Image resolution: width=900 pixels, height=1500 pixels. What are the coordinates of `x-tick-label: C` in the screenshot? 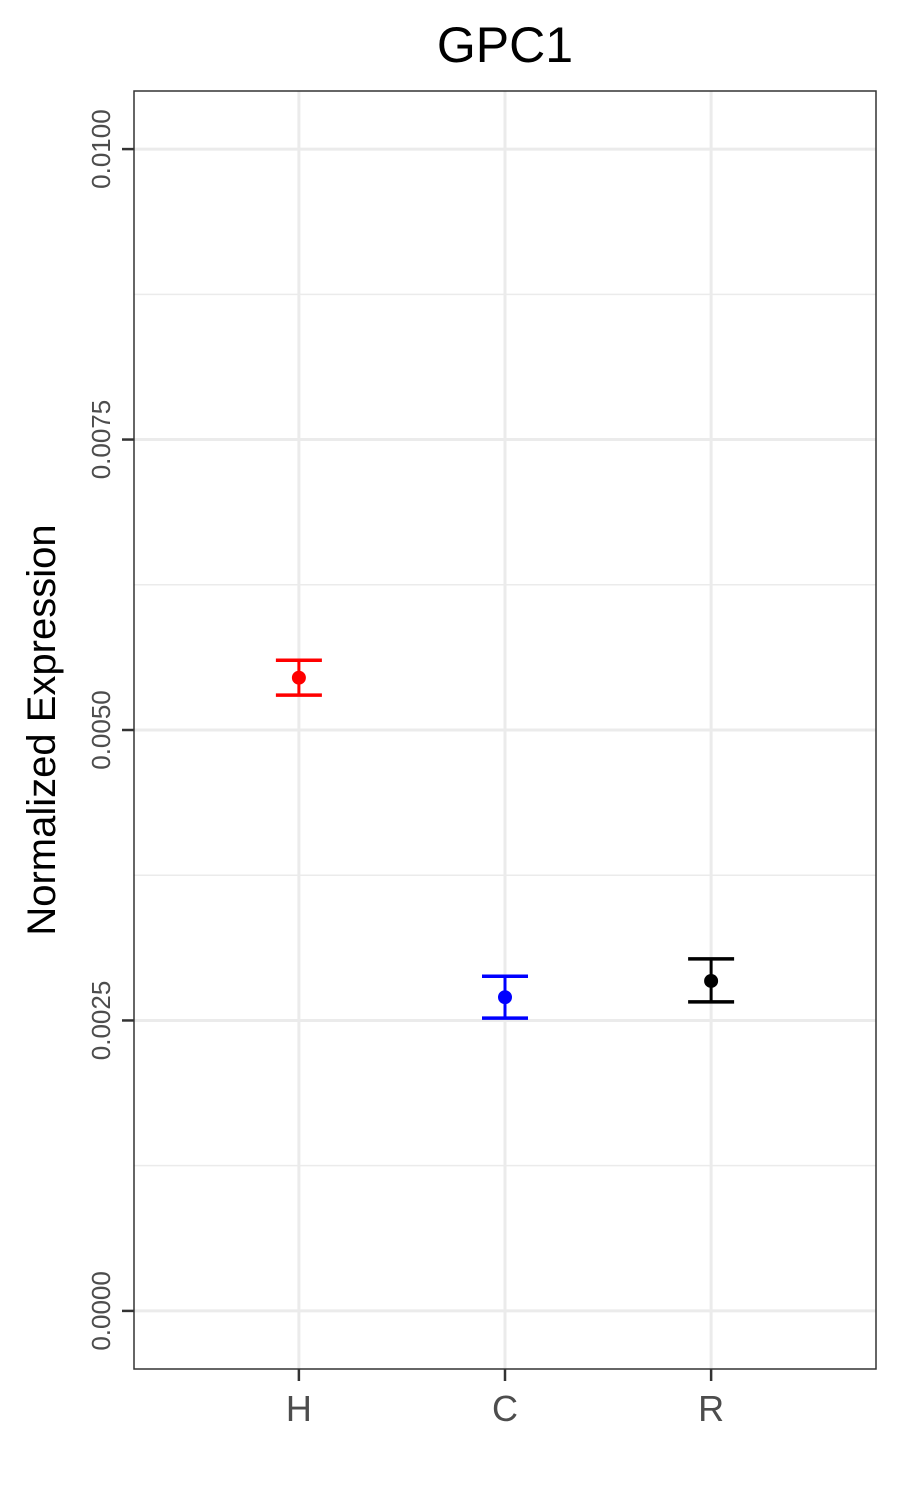 It's located at (505, 1408).